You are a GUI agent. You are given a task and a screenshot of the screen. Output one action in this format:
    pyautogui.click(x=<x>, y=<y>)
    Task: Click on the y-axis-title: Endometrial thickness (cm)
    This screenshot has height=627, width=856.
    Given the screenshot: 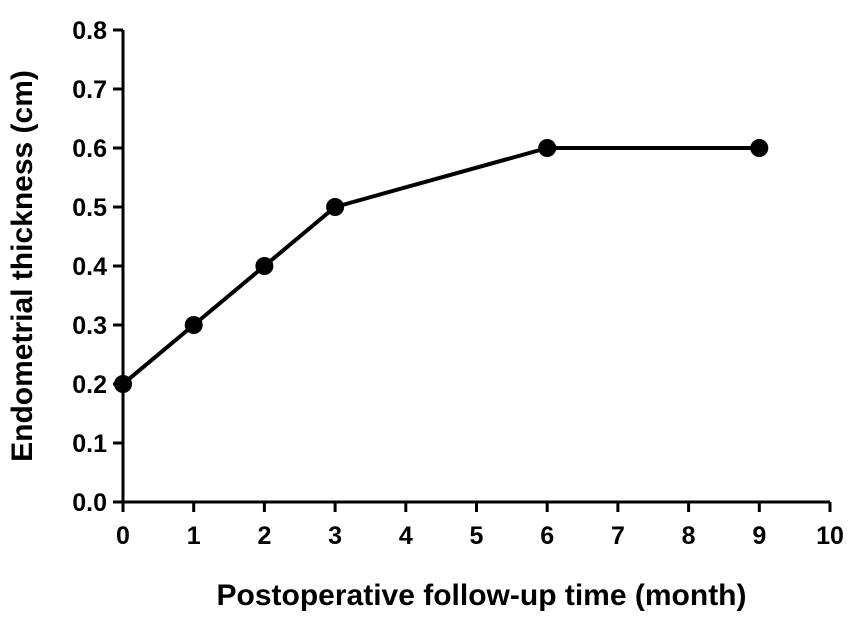 What is the action you would take?
    pyautogui.click(x=22, y=266)
    